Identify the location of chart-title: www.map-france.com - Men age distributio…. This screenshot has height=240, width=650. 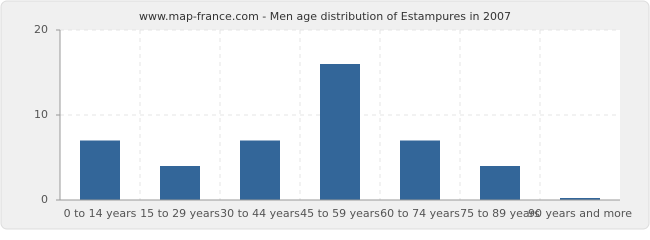
(325, 16).